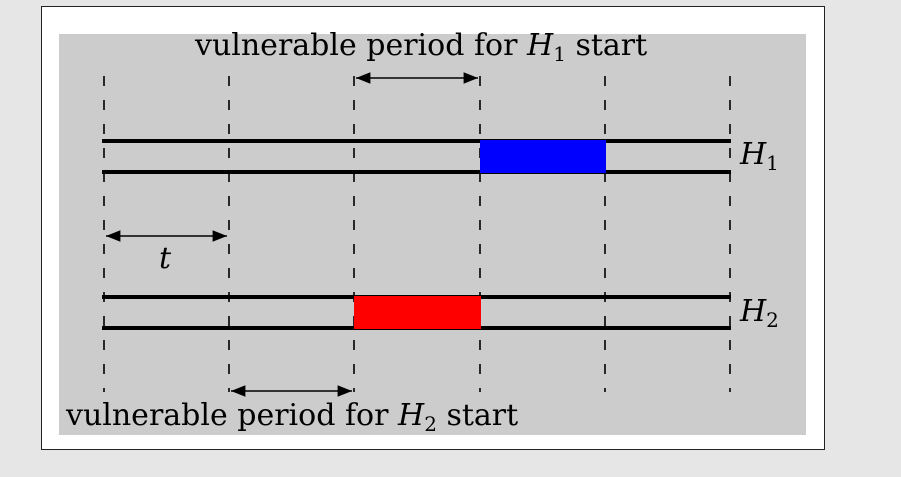 The height and width of the screenshot is (477, 901). I want to click on h2-label-sub: 2, so click(772, 320).